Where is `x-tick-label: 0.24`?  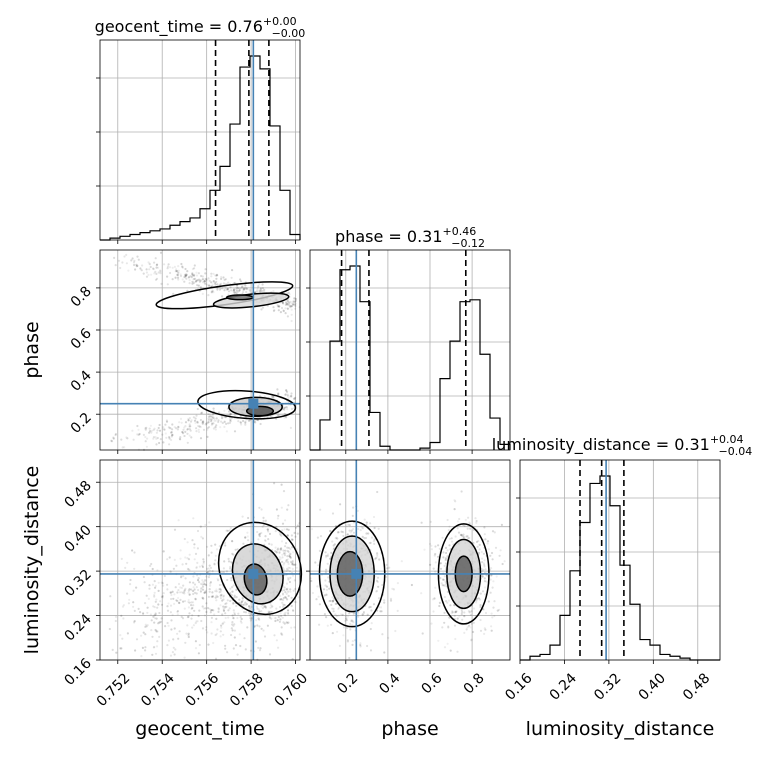 x-tick-label: 0.24 is located at coordinates (563, 686).